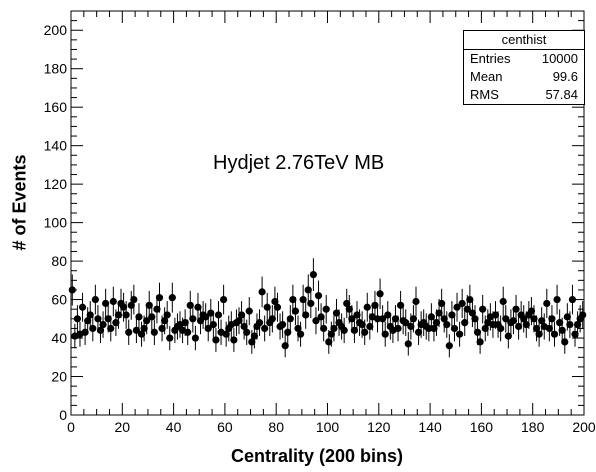 The image size is (596, 472). What do you see at coordinates (524, 95) in the screenshot?
I see `stats-row-rms: RMS 57.84` at bounding box center [524, 95].